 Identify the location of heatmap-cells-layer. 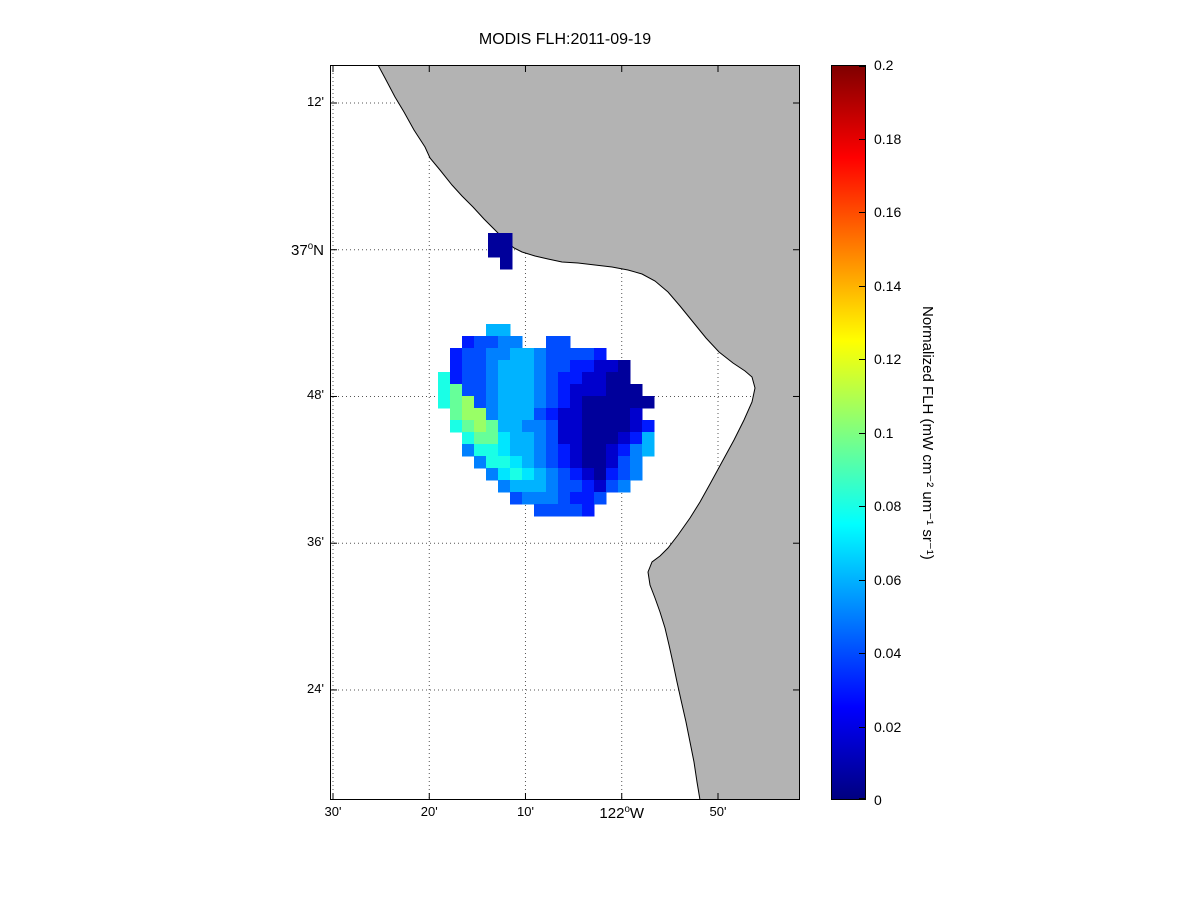
(546, 375).